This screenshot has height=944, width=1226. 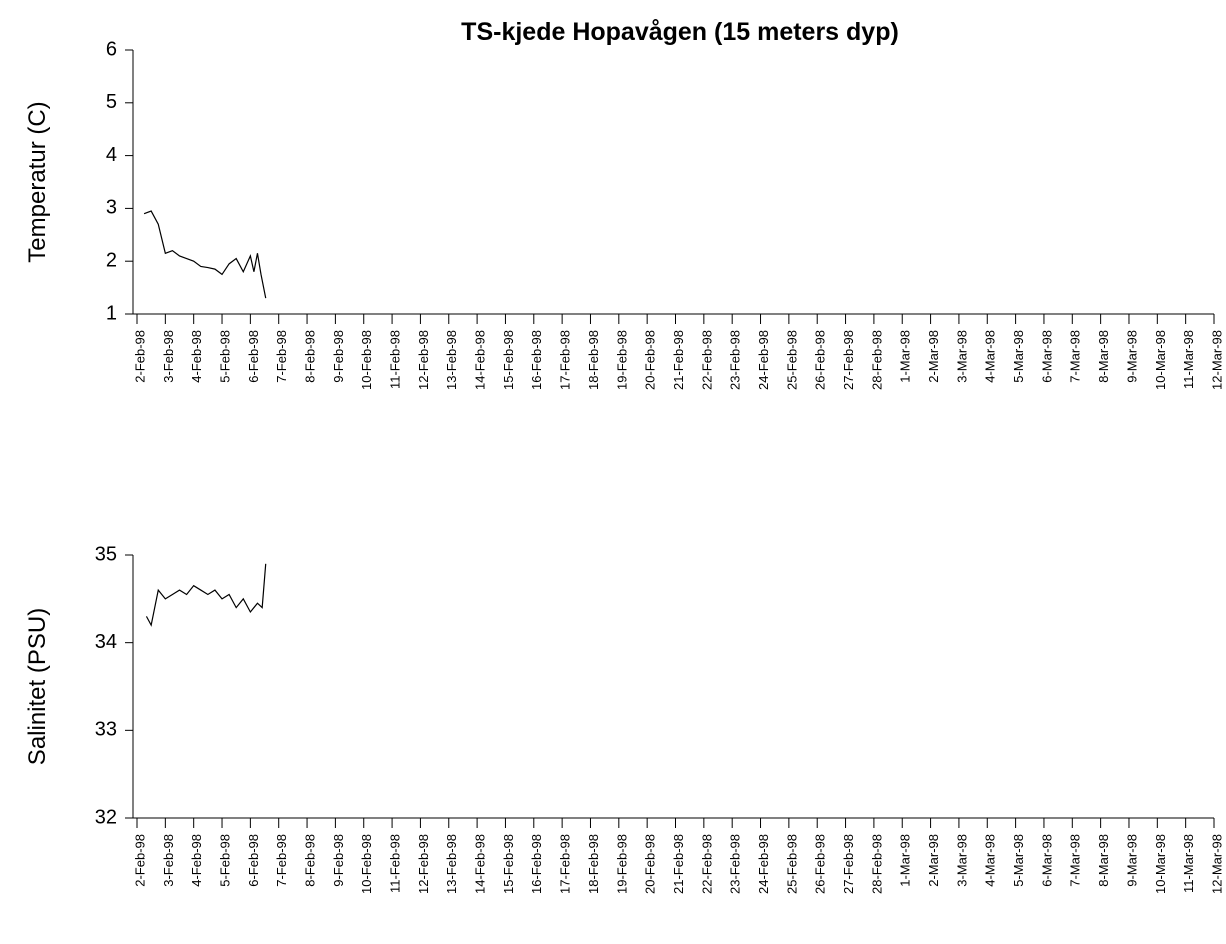 I want to click on y-tick-label: 33, so click(x=106, y=730).